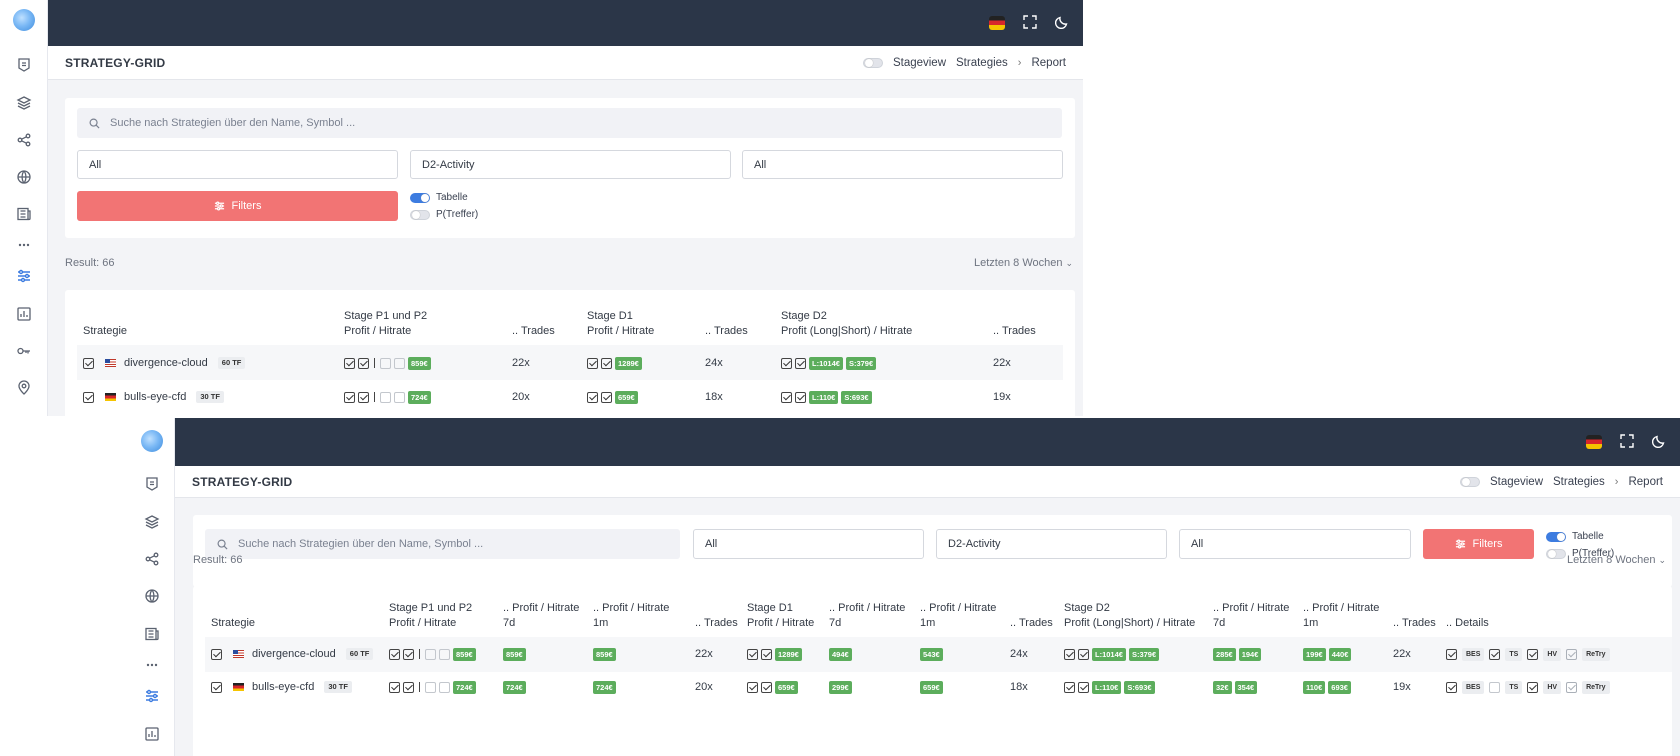 Image resolution: width=1680 pixels, height=756 pixels. What do you see at coordinates (958, 615) in the screenshot?
I see `col-d1-1m: .. Profit / Hitrate 1m` at bounding box center [958, 615].